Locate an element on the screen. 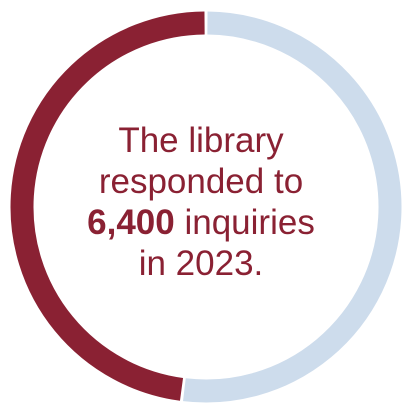 This screenshot has width=402, height=407. caption-line-3: 6,400 inquiries is located at coordinates (201, 222).